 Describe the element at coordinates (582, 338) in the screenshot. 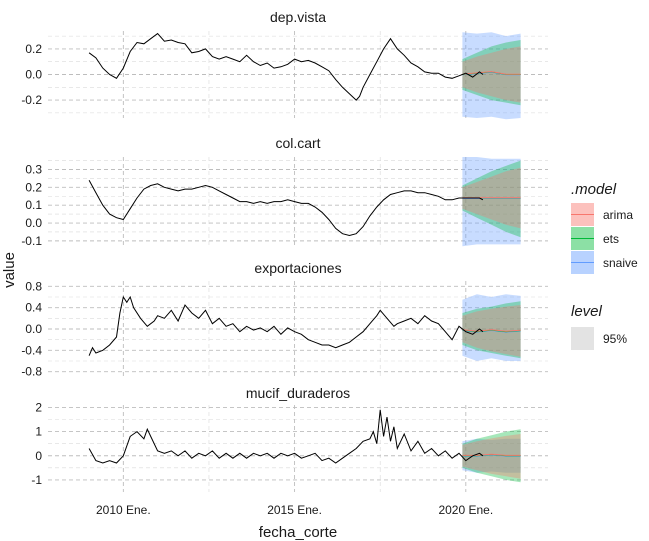

I see `legend-level-key` at that location.